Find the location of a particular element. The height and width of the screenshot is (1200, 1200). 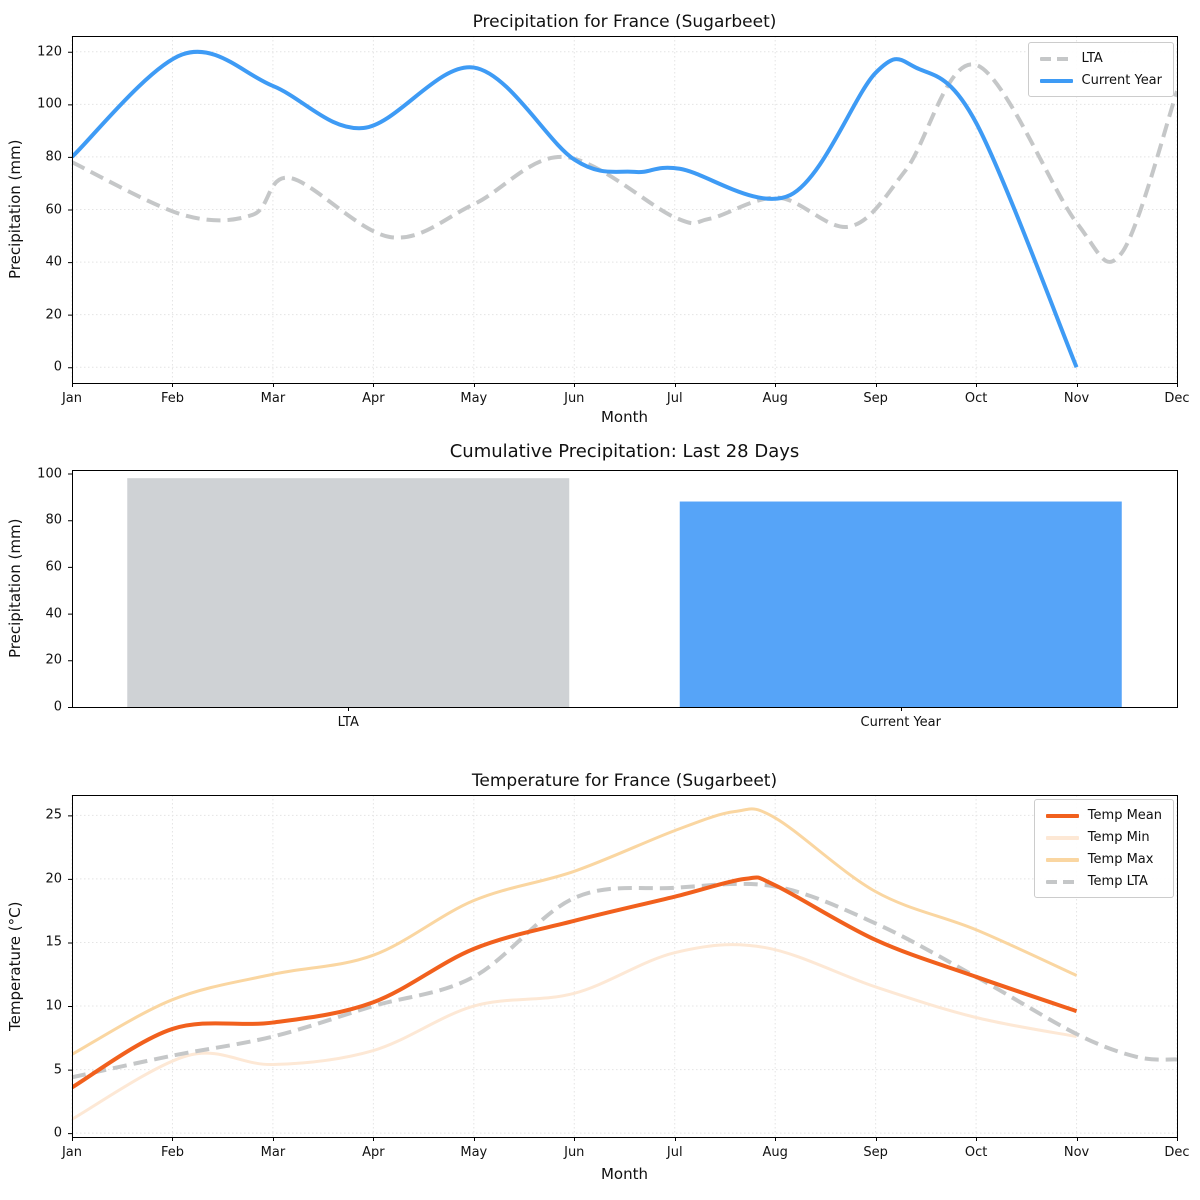

legend-entry: Temp Max is located at coordinates (1103, 859).